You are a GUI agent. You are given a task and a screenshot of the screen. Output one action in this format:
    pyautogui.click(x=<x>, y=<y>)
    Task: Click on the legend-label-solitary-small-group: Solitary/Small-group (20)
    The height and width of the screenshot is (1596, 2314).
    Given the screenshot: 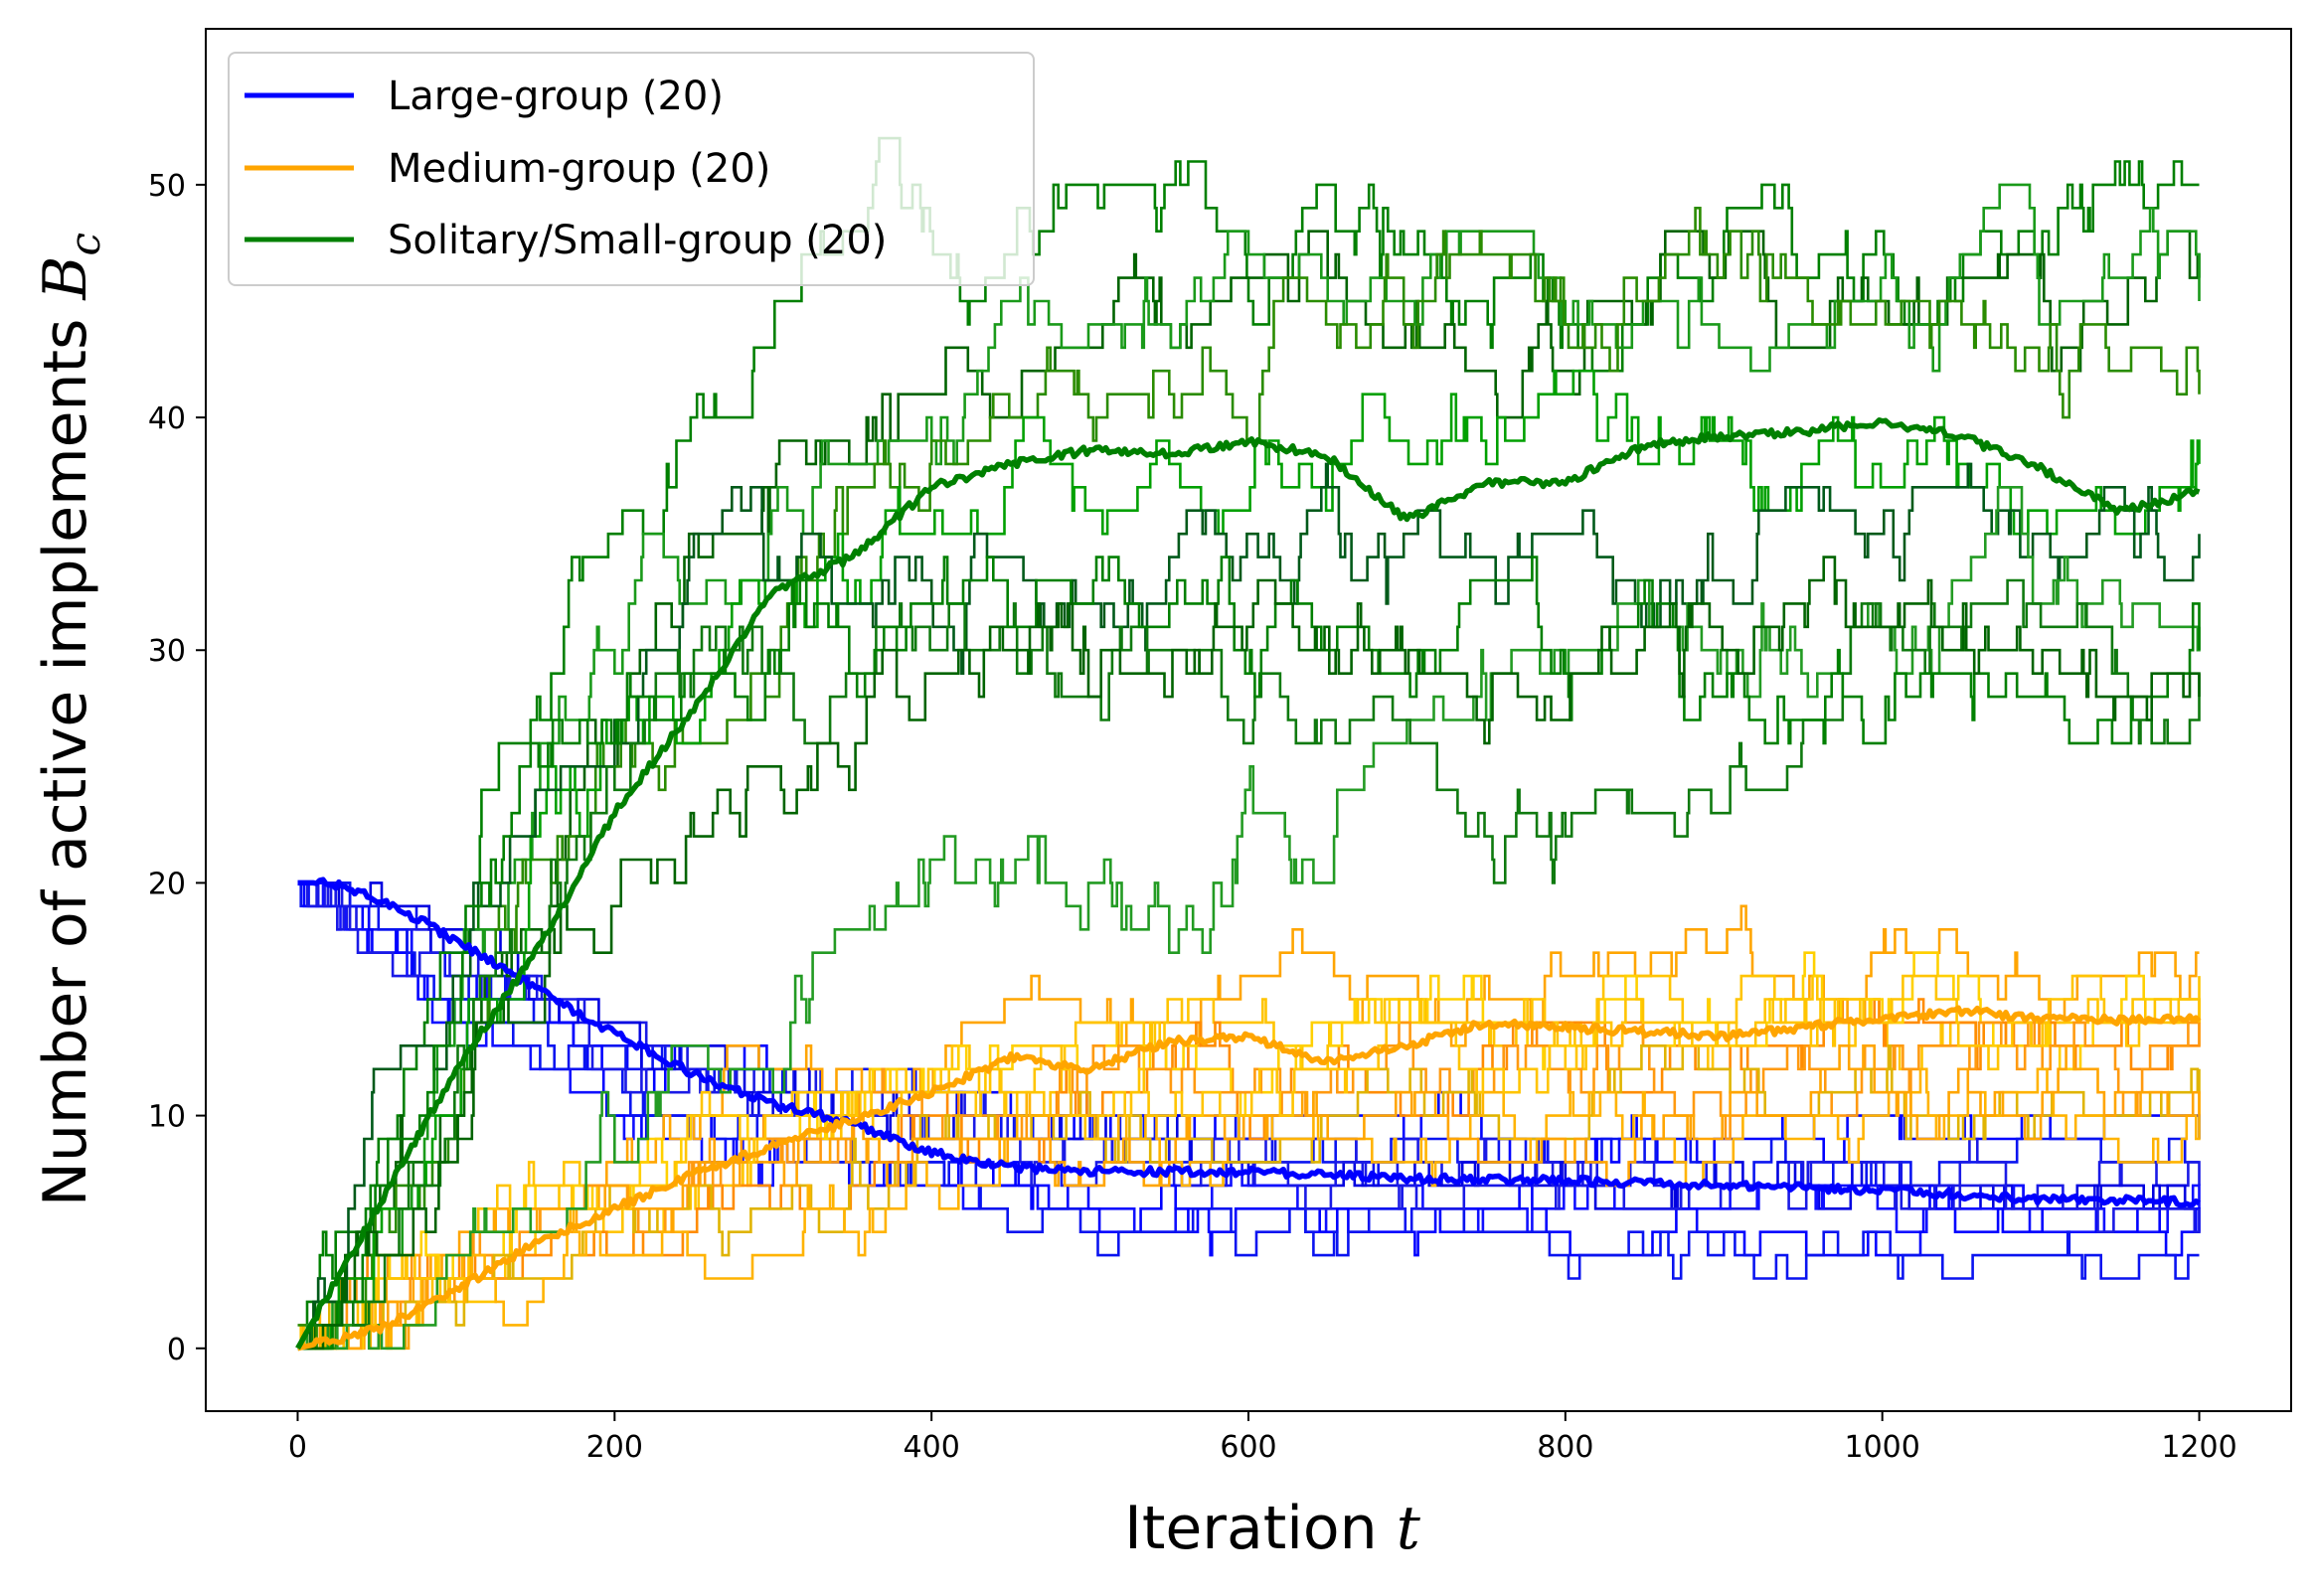 What is the action you would take?
    pyautogui.click(x=637, y=240)
    